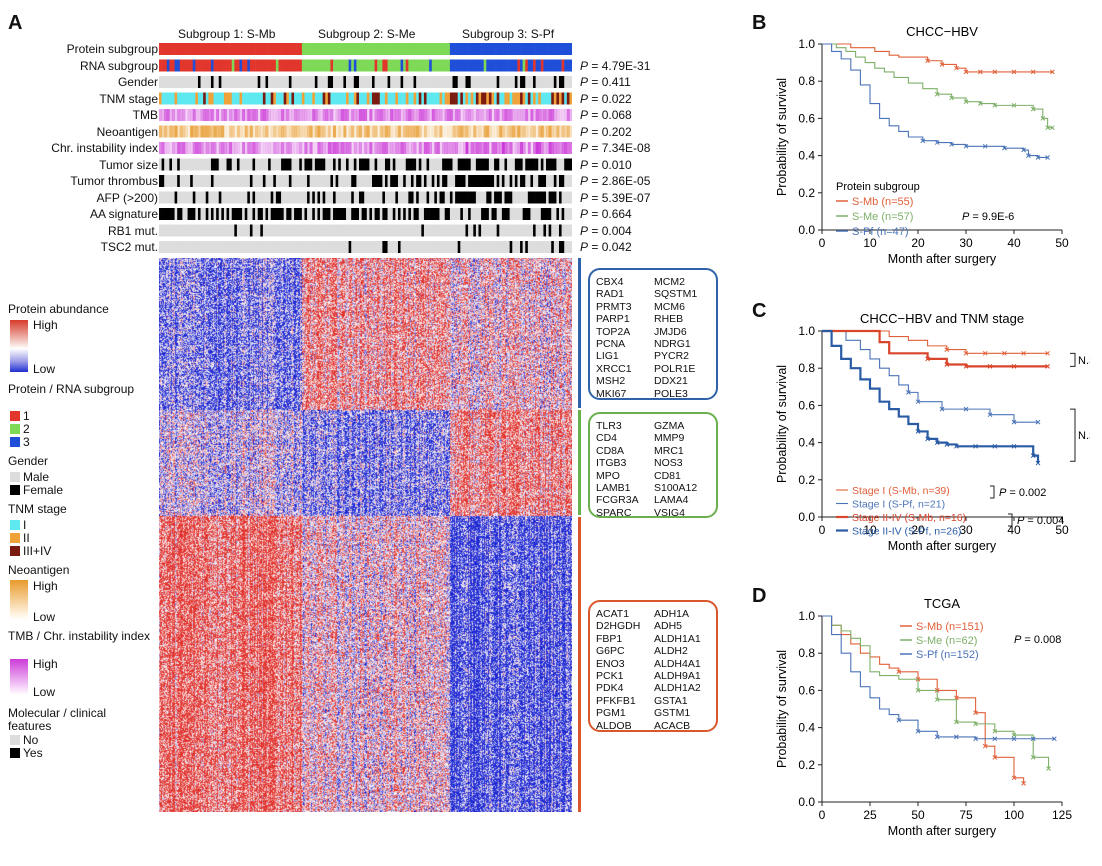  I want to click on legend-entry: S-Pf (n=47), so click(880, 232).